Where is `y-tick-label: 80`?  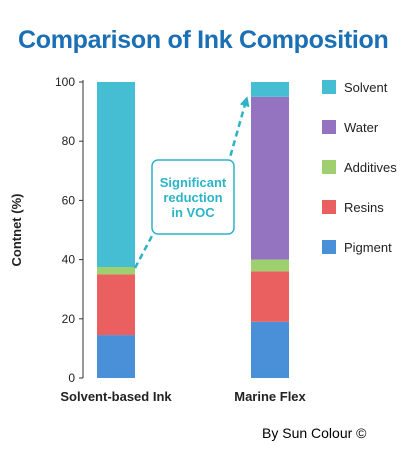
y-tick-label: 80 is located at coordinates (69, 141).